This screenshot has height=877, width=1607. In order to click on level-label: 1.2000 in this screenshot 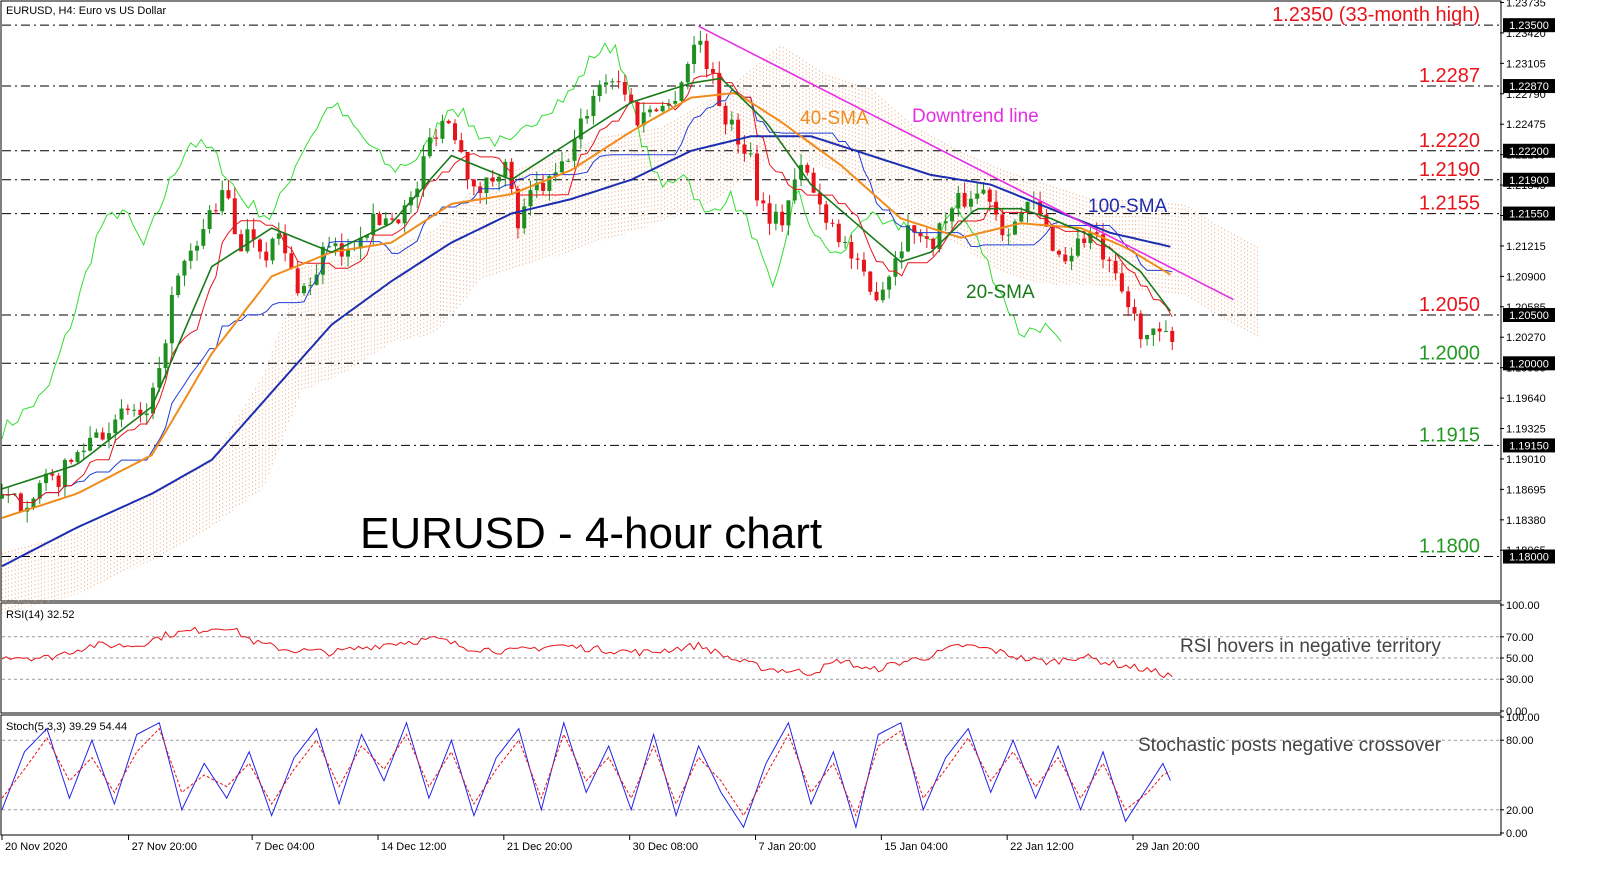, I will do `click(1449, 353)`.